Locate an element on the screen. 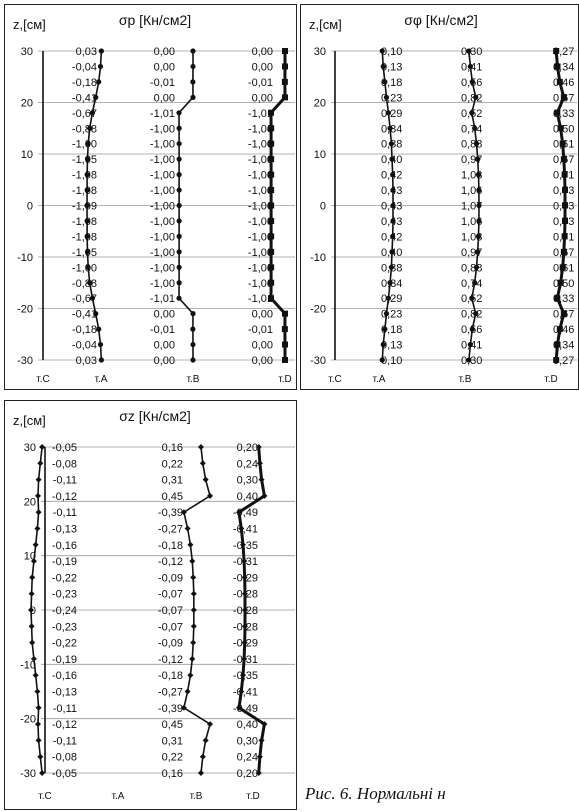  data-label: 0,34 is located at coordinates (563, 346).